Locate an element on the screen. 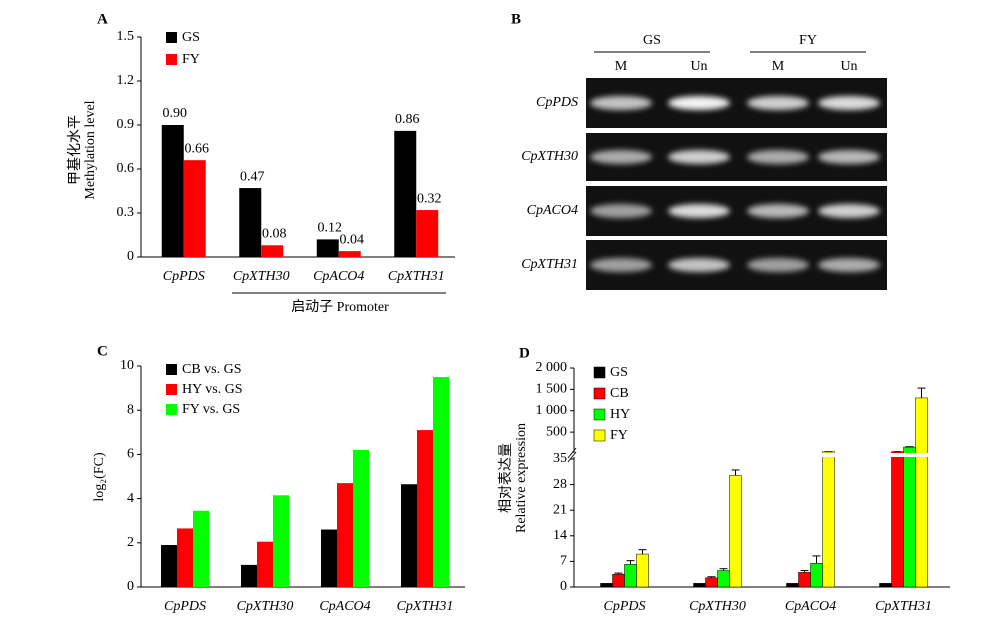 This screenshot has height=629, width=1000. value-label: 0.08 is located at coordinates (274, 233).